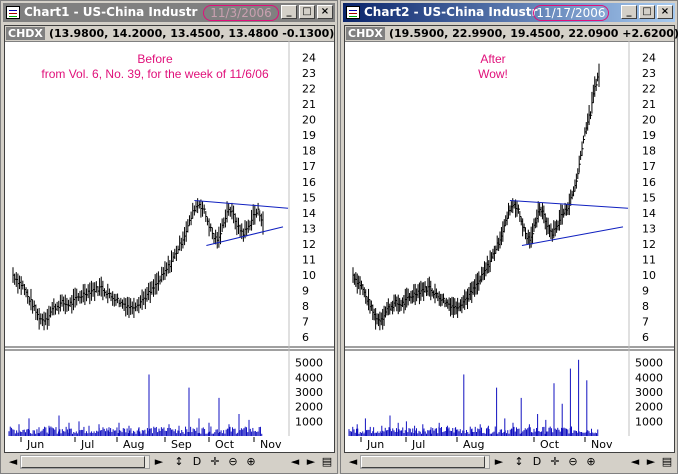 The width and height of the screenshot is (678, 474). What do you see at coordinates (25, 33) in the screenshot?
I see `symbol-label: CHDX` at bounding box center [25, 33].